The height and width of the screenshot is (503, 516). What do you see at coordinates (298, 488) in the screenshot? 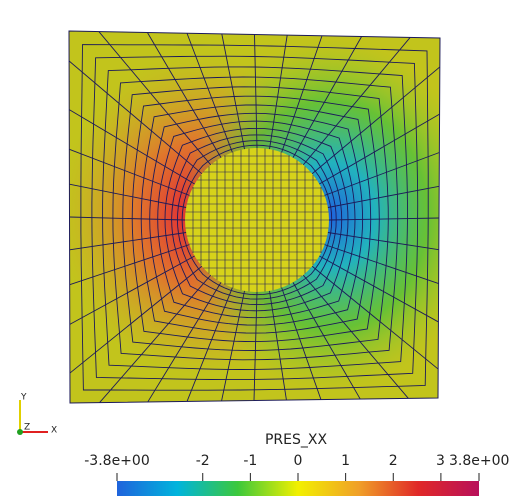
I see `colorbar-ramp` at bounding box center [298, 488].